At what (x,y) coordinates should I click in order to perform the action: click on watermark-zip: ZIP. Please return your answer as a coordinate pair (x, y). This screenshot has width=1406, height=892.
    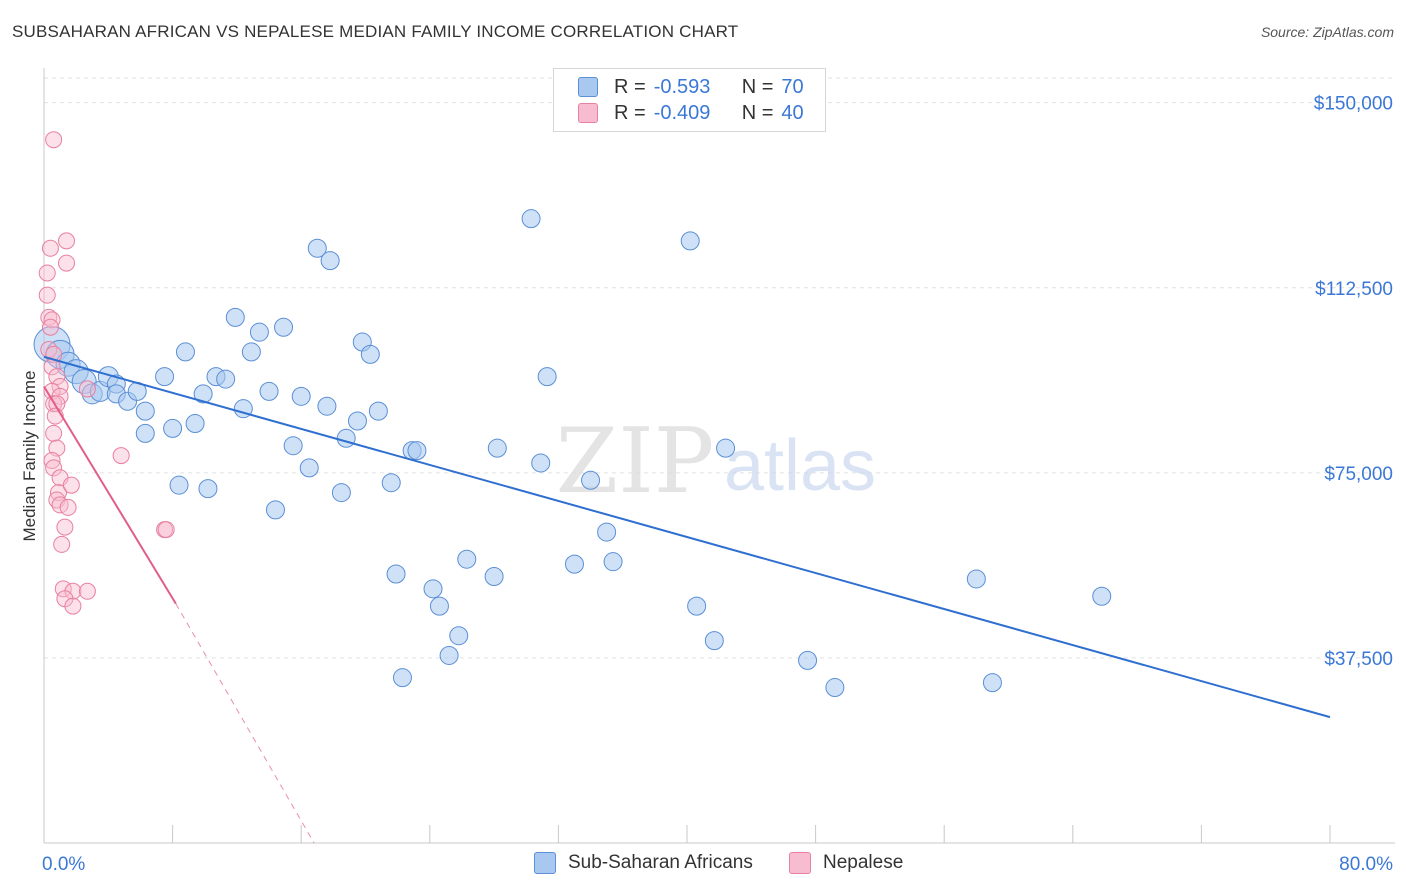
    Looking at the image, I should click on (635, 461).